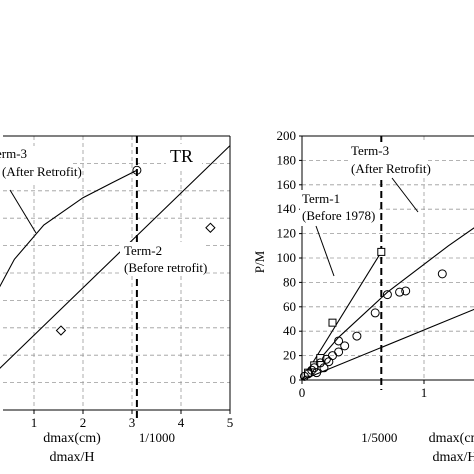 This screenshot has width=474, height=474. I want to click on y-tick-label: 40, so click(289, 330).